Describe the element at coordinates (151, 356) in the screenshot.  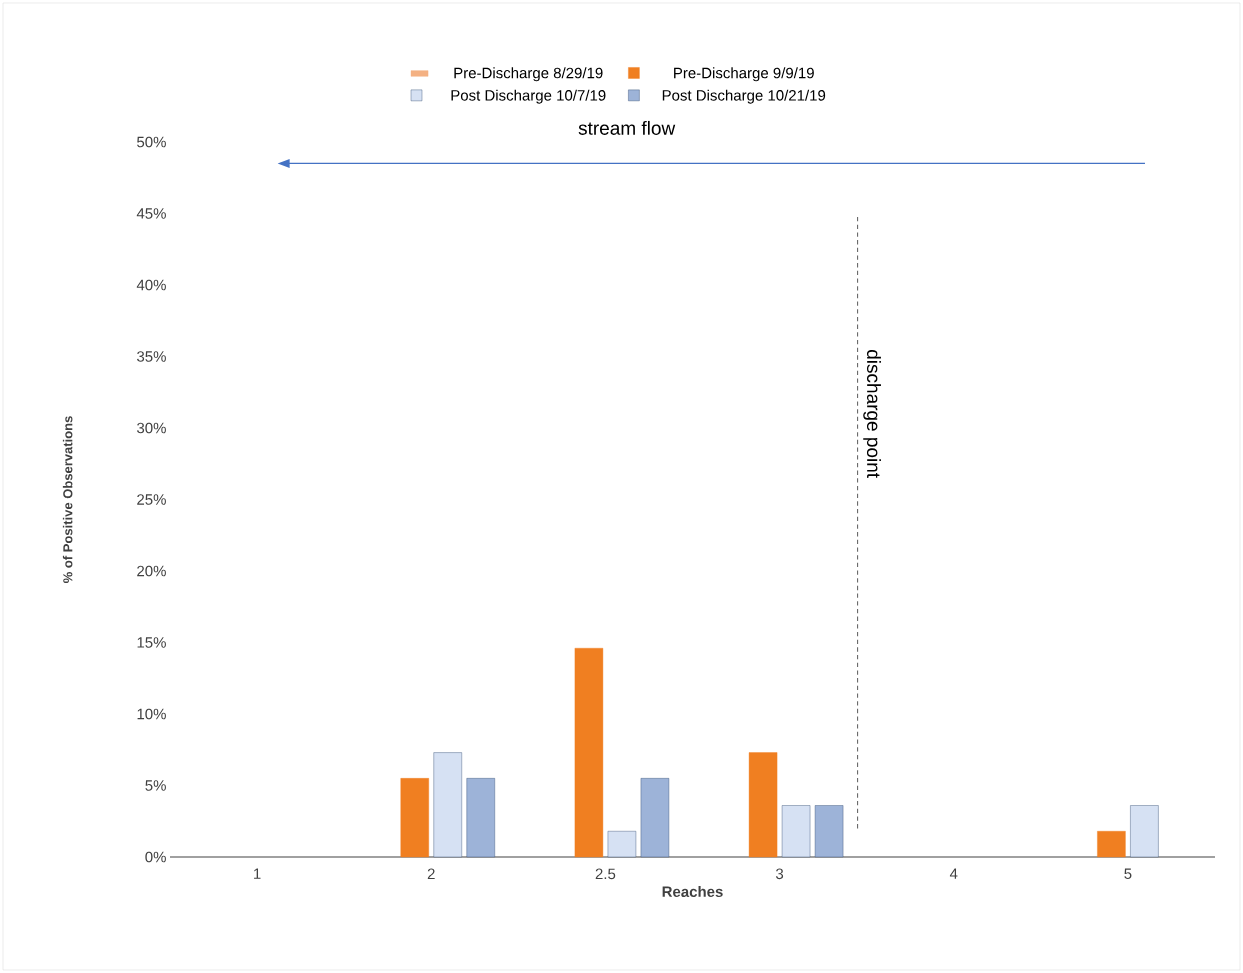
I see `y-tick-label: 35%` at that location.